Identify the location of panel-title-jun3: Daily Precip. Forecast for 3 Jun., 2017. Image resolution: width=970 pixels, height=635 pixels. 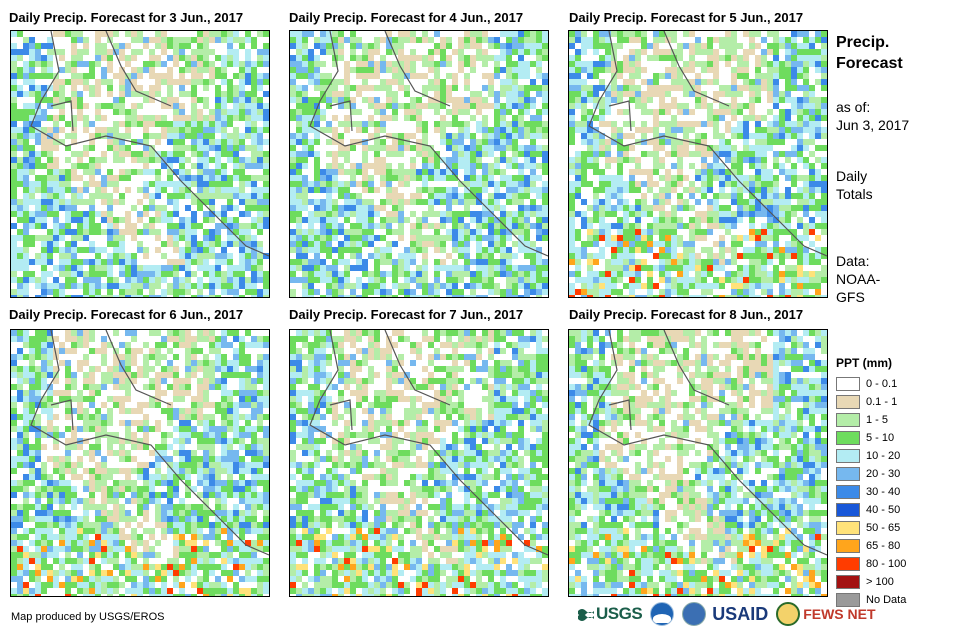
(126, 17).